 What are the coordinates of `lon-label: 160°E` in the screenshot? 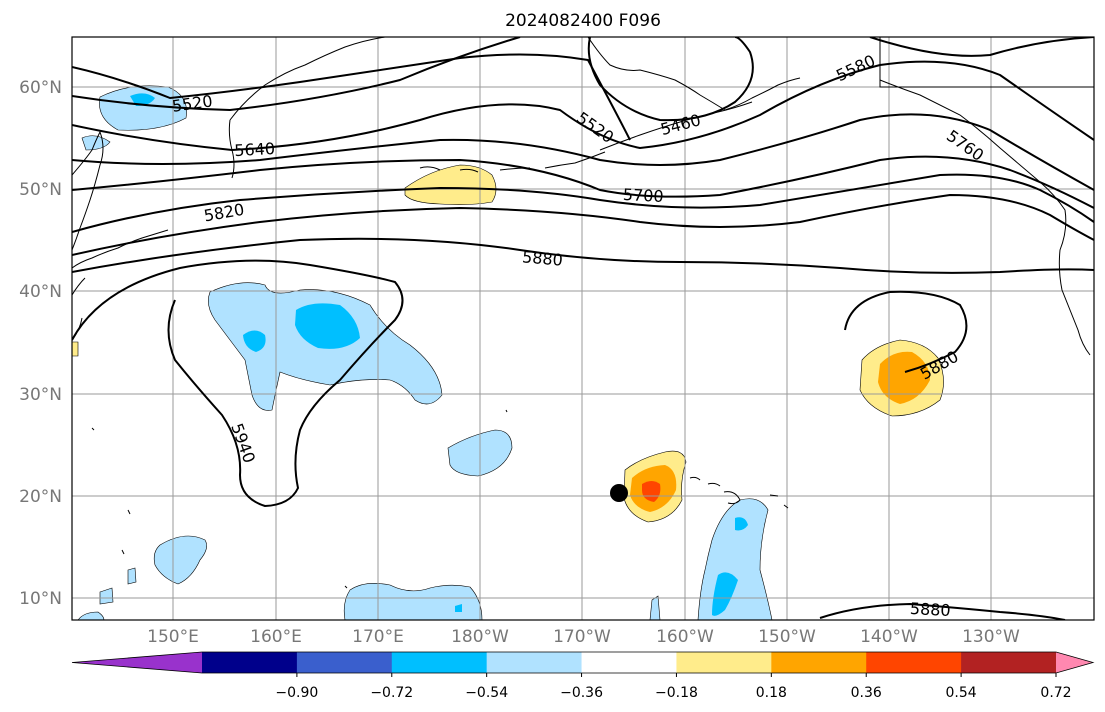 It's located at (276, 637).